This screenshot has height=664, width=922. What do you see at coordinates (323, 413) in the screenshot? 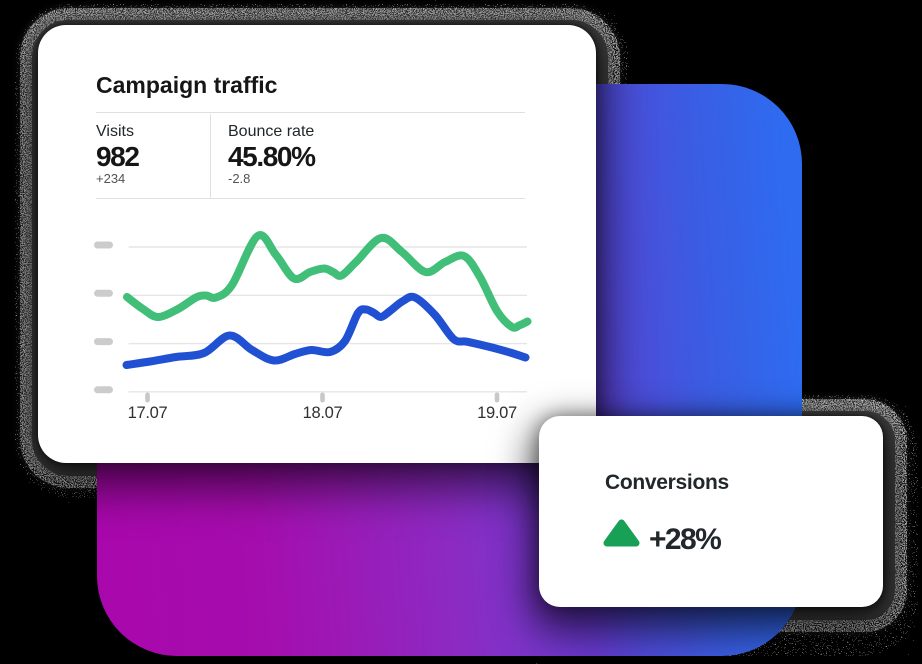
I see `svg-text: 18.07` at bounding box center [323, 413].